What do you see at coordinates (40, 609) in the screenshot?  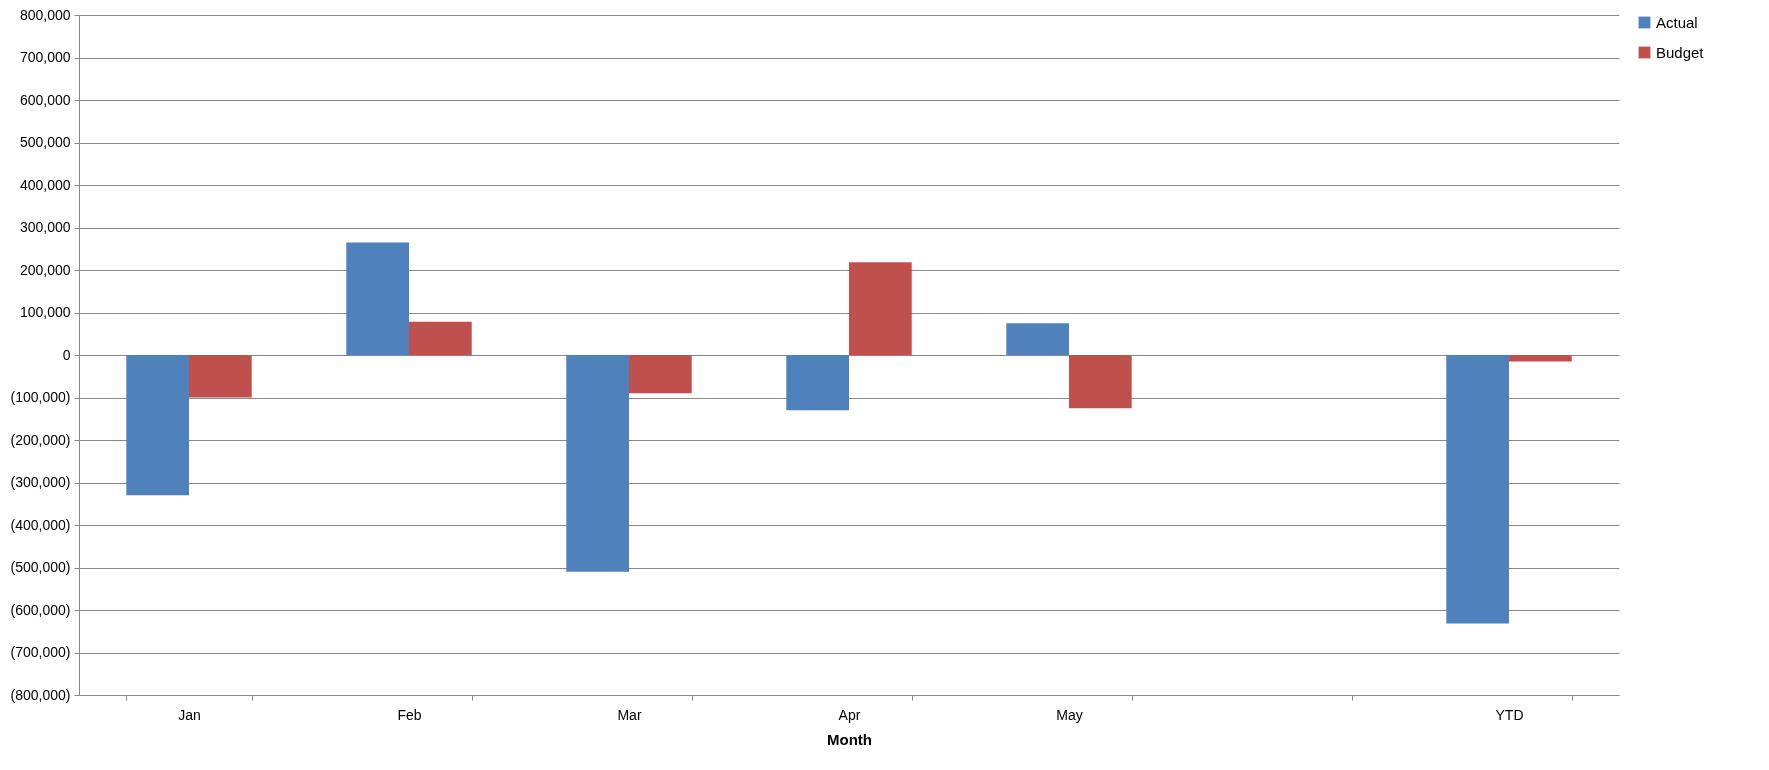 I see `y-tick-label: (600,000)` at bounding box center [40, 609].